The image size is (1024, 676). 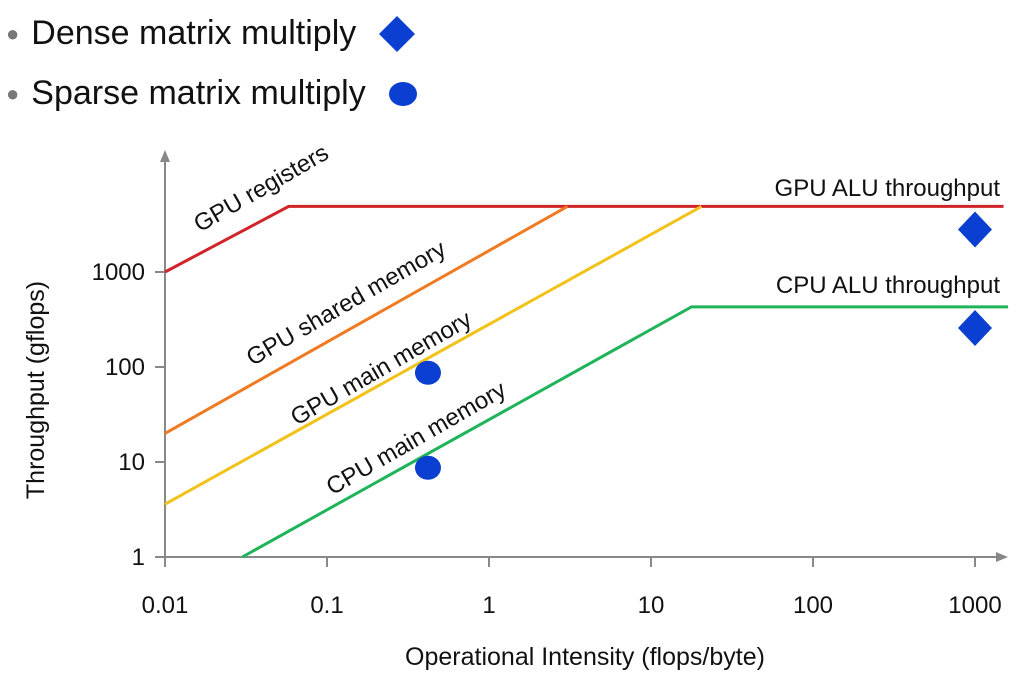 I want to click on y-tick-label: 1000, so click(x=118, y=272).